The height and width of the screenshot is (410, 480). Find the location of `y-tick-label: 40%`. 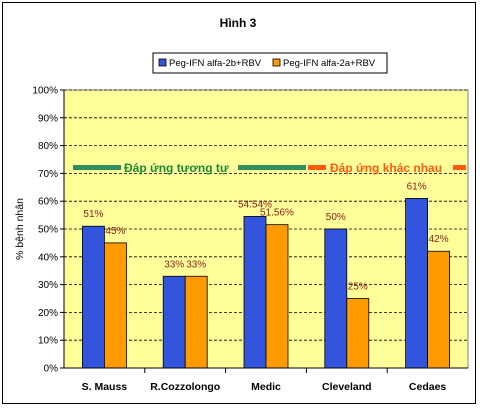

y-tick-label: 40% is located at coordinates (48, 257).